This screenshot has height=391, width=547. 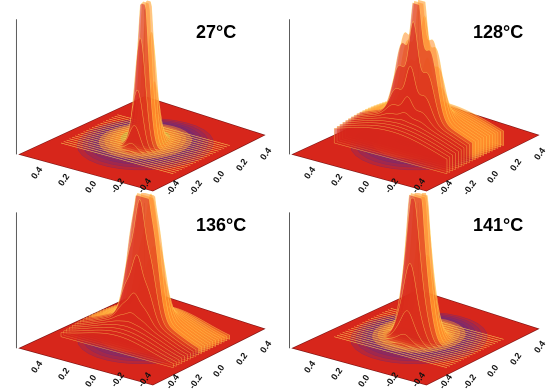 I want to click on temperature-label: 141°C, so click(x=498, y=225).